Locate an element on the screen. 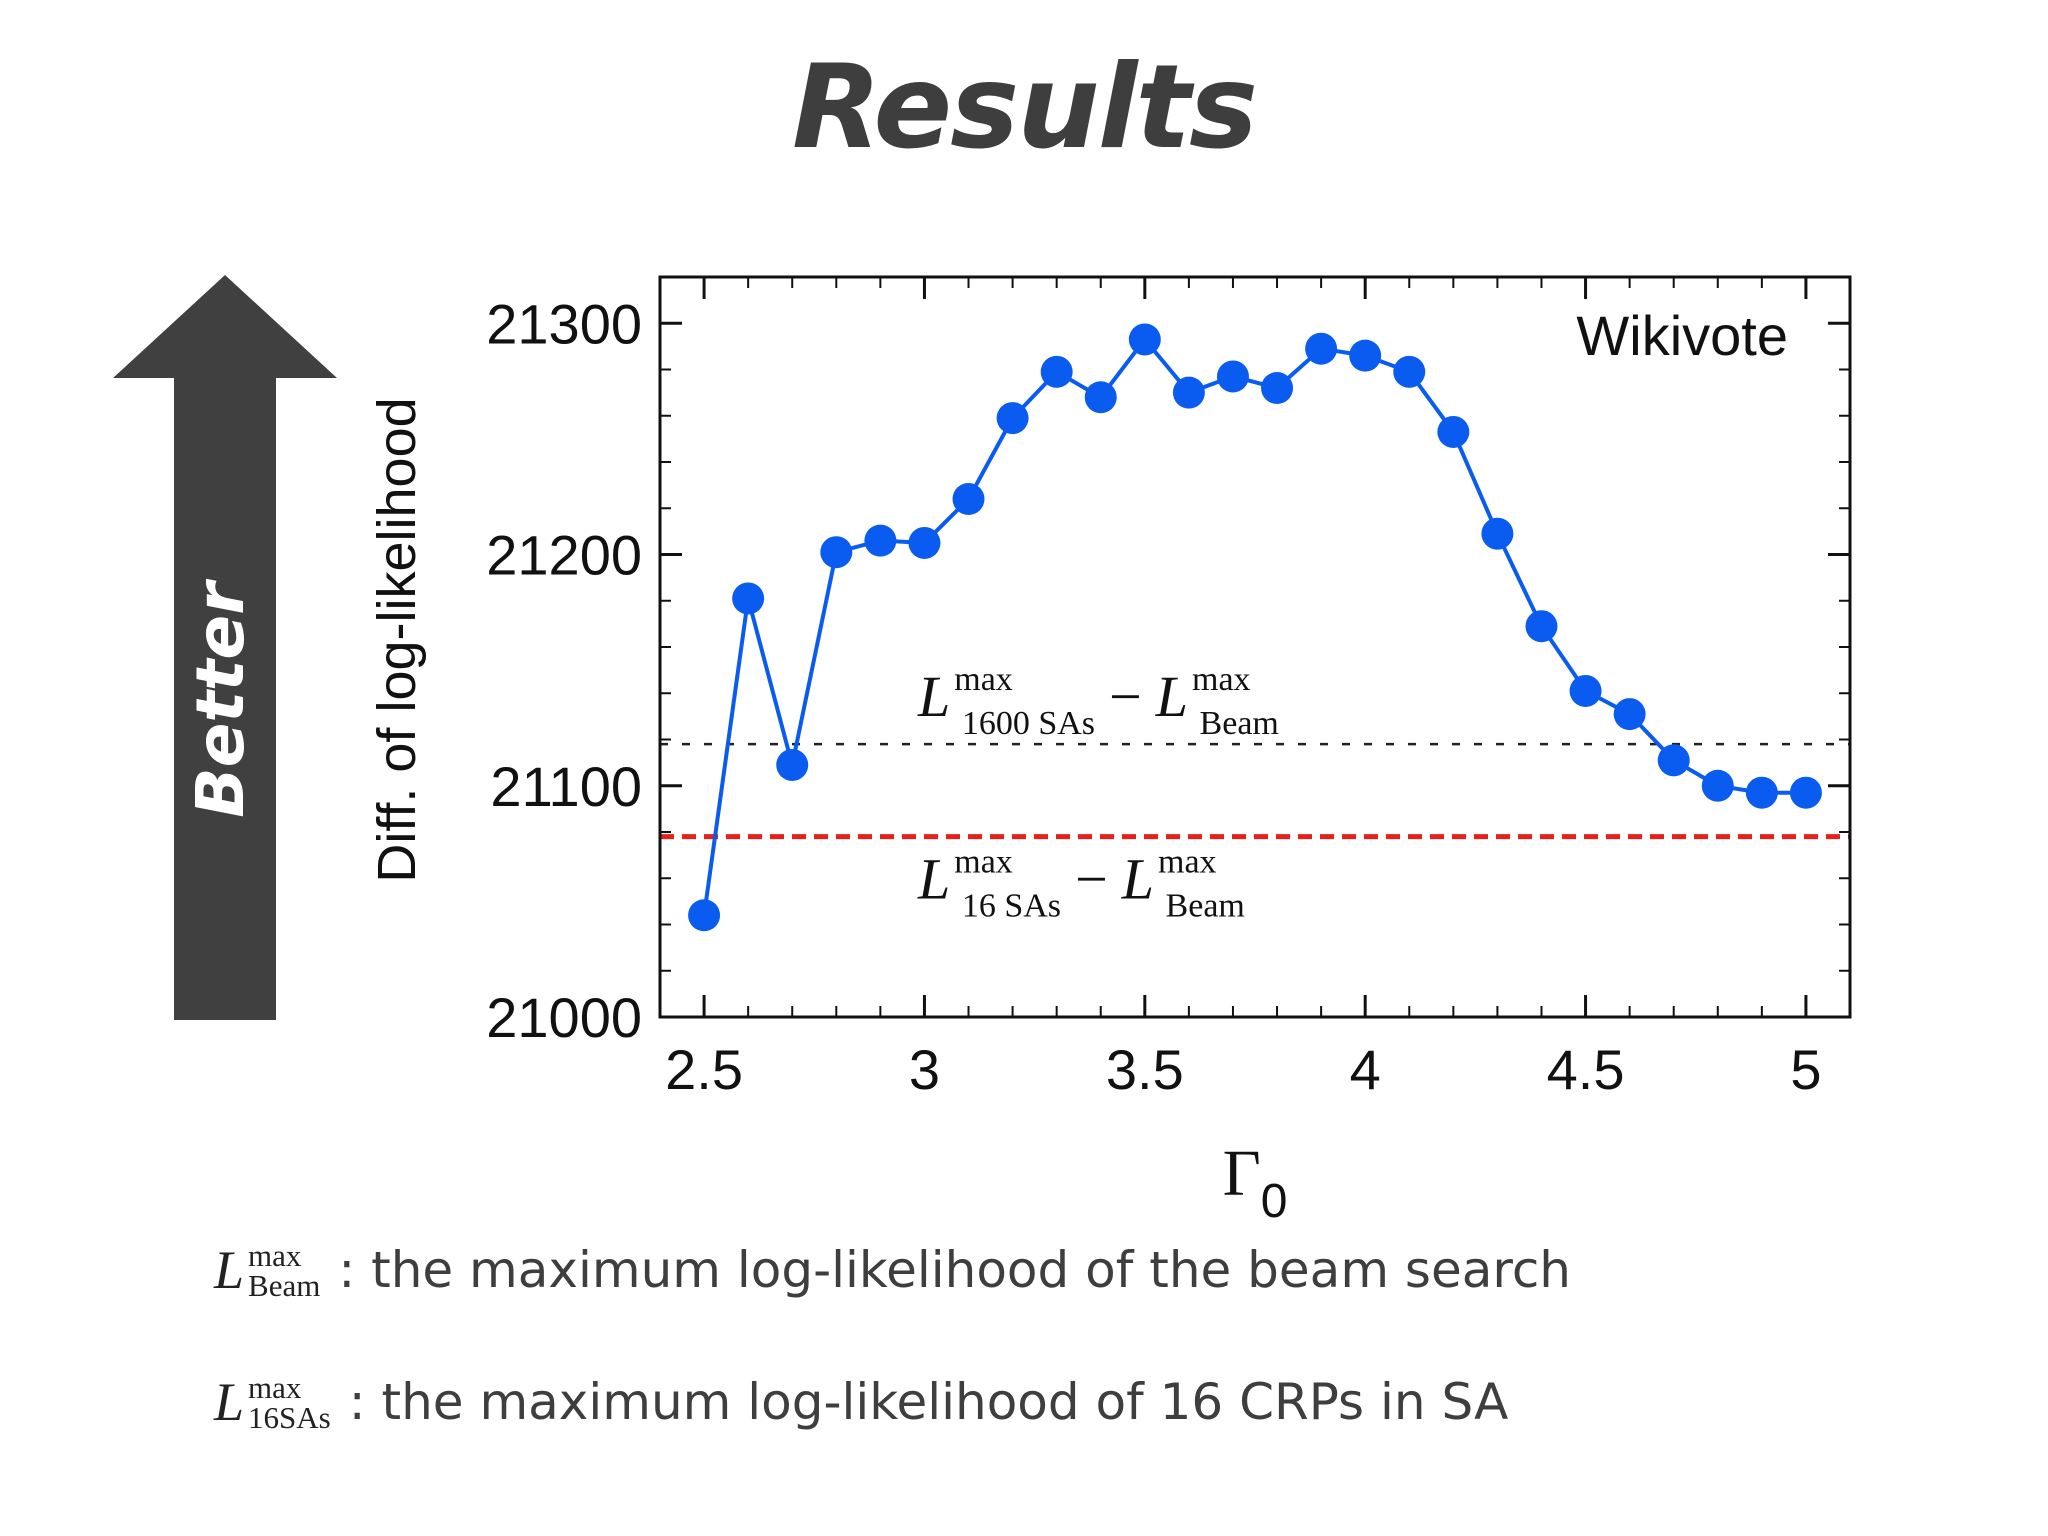 This screenshot has width=2048, height=1536. slide-title: Results is located at coordinates (1024, 107).